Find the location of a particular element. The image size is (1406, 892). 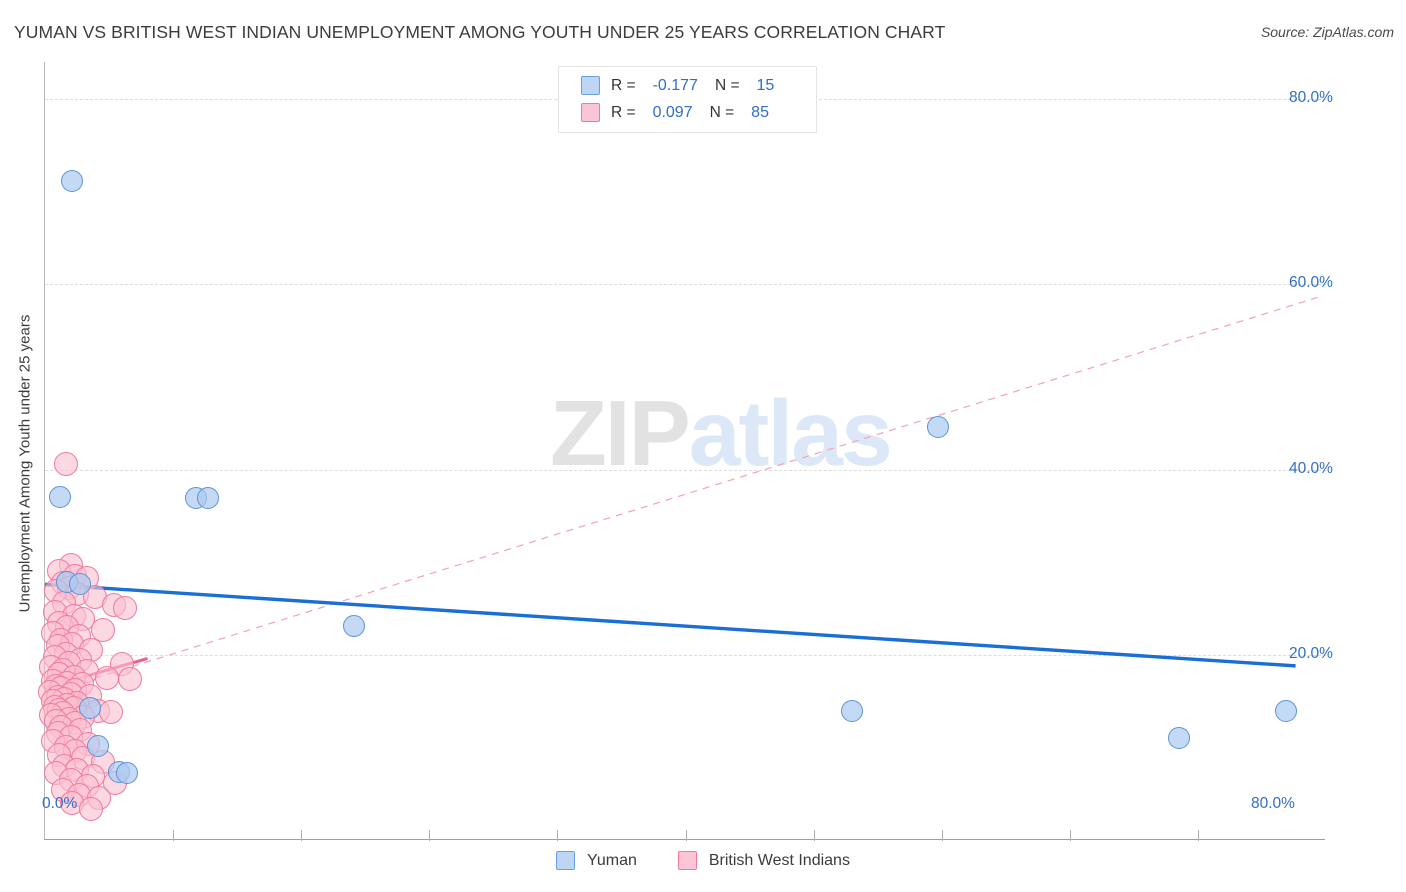

r-value-yuman: -0.177 is located at coordinates (675, 85).